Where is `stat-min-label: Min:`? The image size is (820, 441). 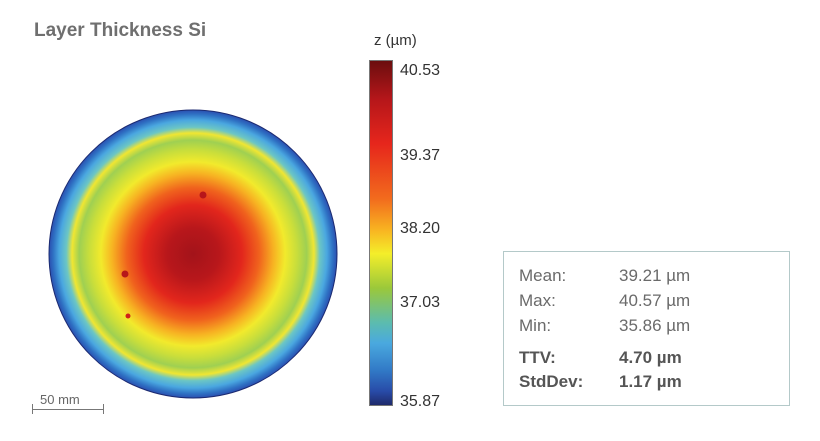
stat-min-label: Min: is located at coordinates (535, 325).